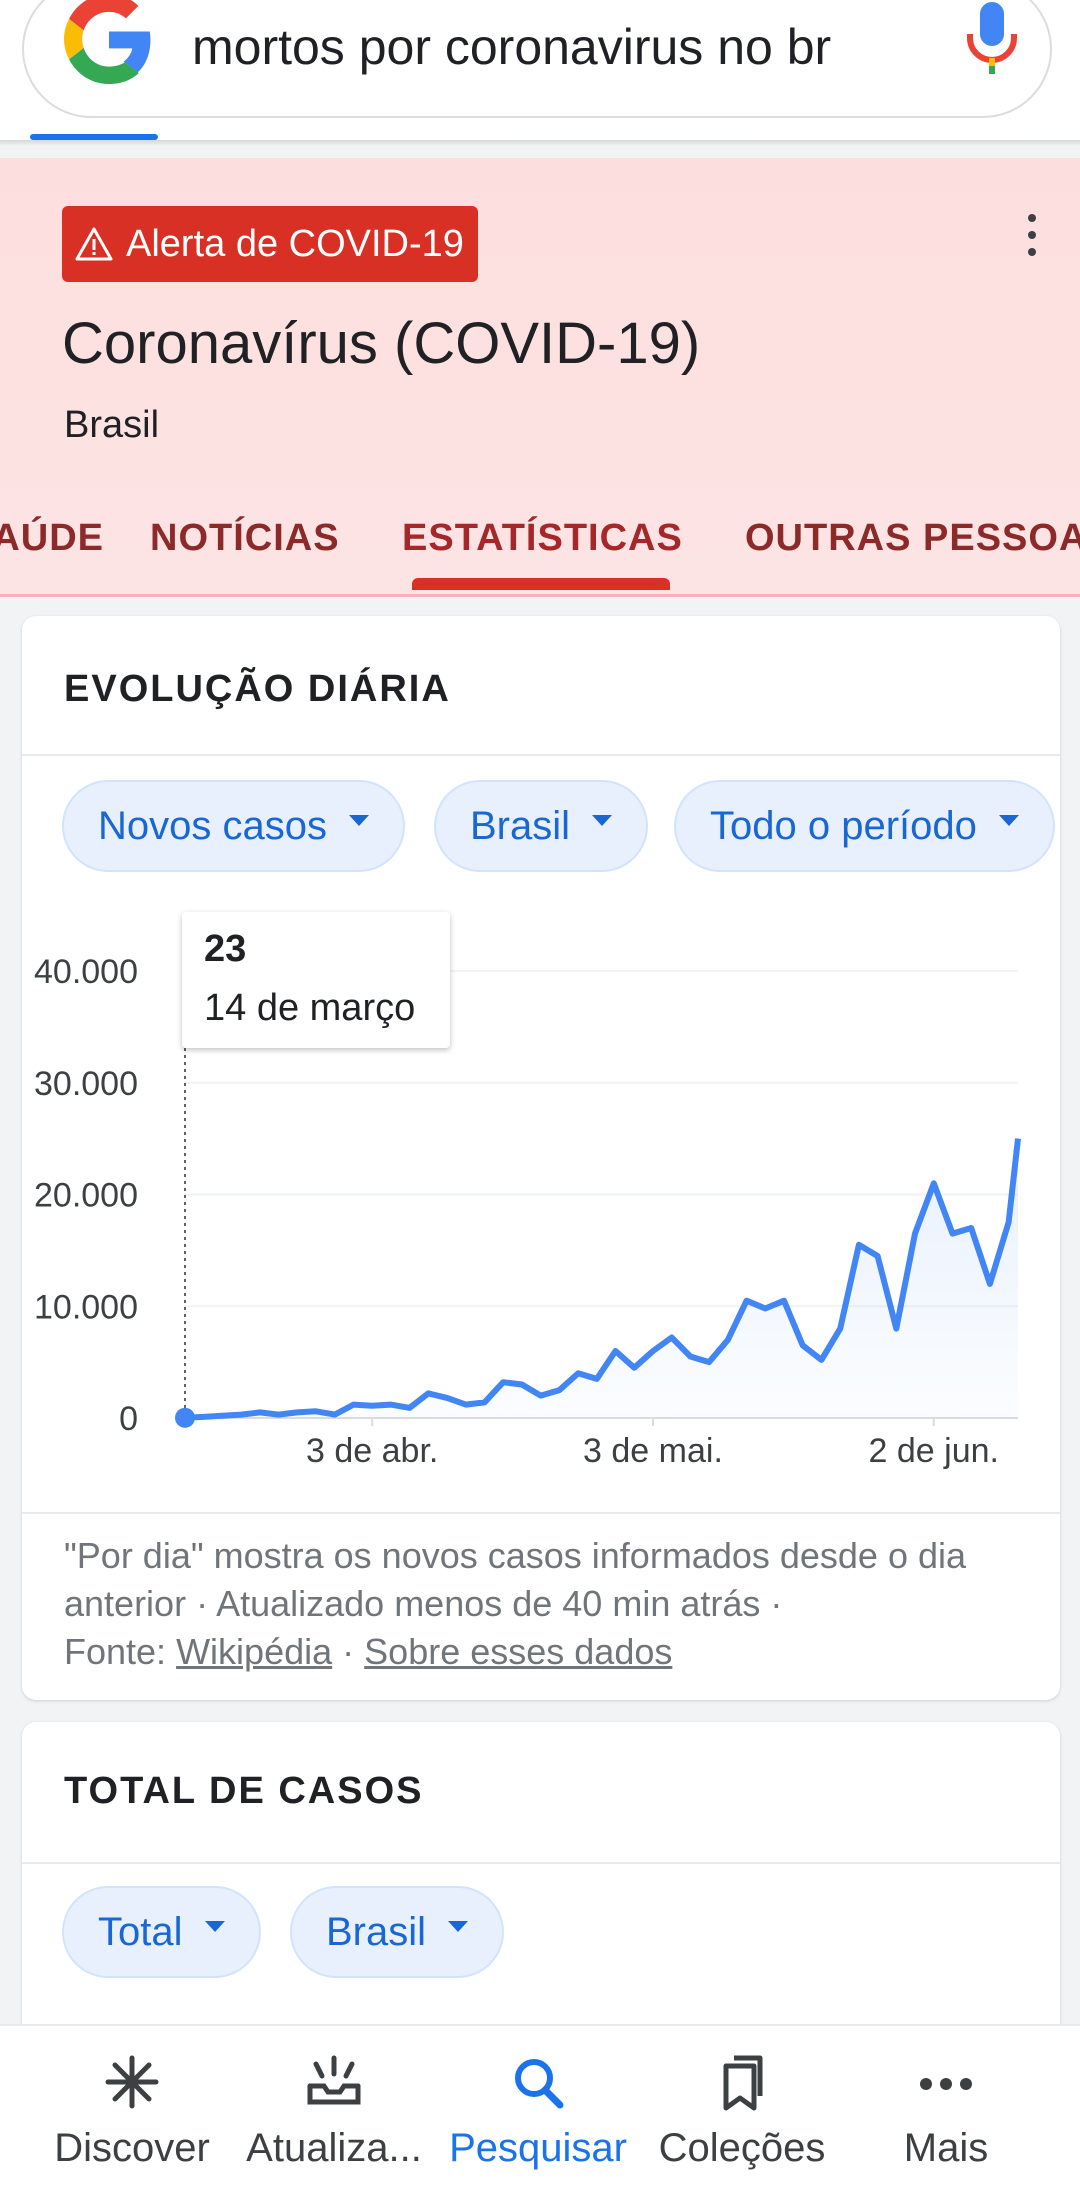 This screenshot has width=1080, height=2202. I want to click on tab-saude: SAÚDE, so click(52, 538).